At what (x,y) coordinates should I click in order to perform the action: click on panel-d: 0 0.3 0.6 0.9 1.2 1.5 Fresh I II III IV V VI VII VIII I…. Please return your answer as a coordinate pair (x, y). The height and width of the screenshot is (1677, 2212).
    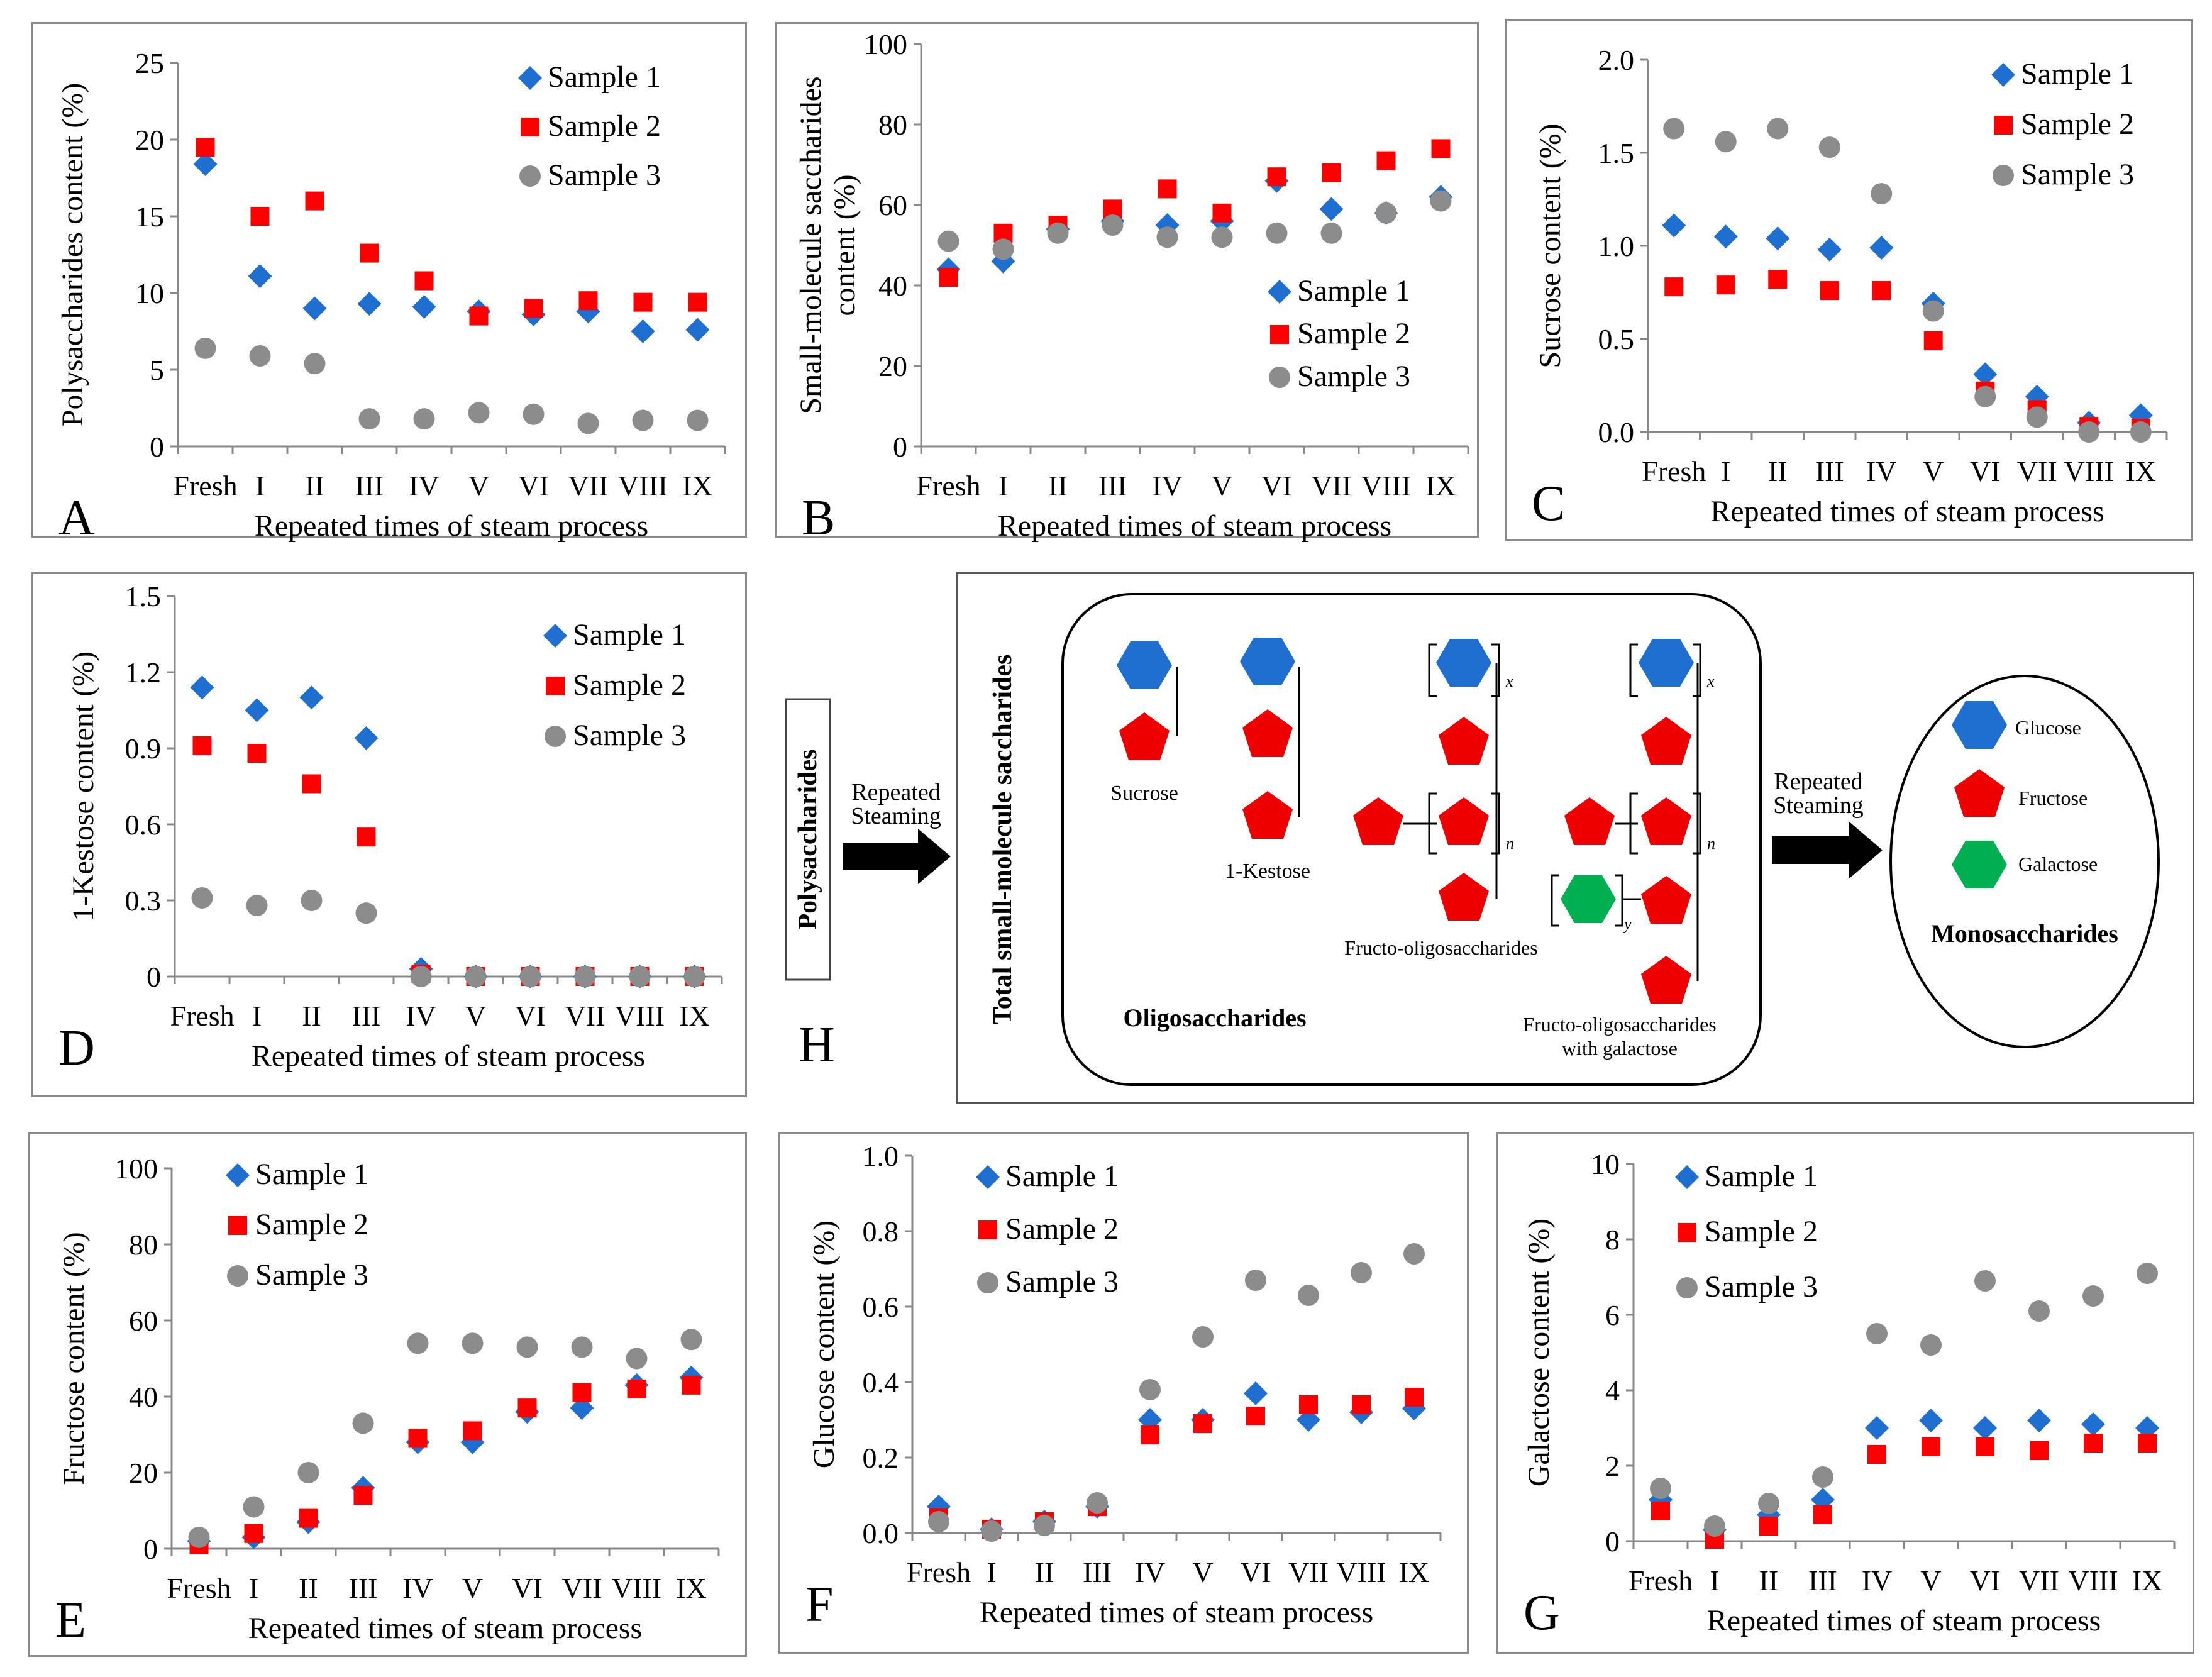
    Looking at the image, I should click on (389, 835).